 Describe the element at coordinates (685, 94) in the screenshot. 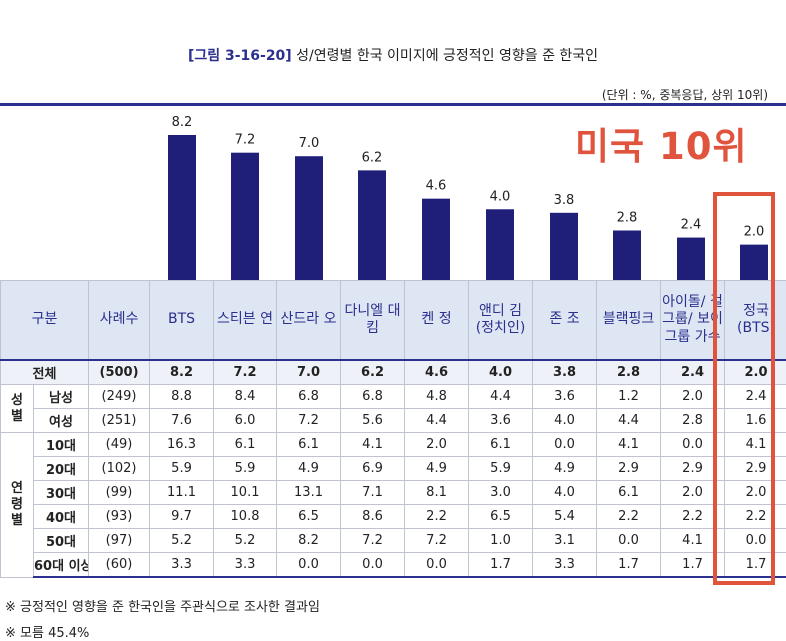

I see `unit-note: (단위 : %, 중복응답, 상위 10위)` at that location.